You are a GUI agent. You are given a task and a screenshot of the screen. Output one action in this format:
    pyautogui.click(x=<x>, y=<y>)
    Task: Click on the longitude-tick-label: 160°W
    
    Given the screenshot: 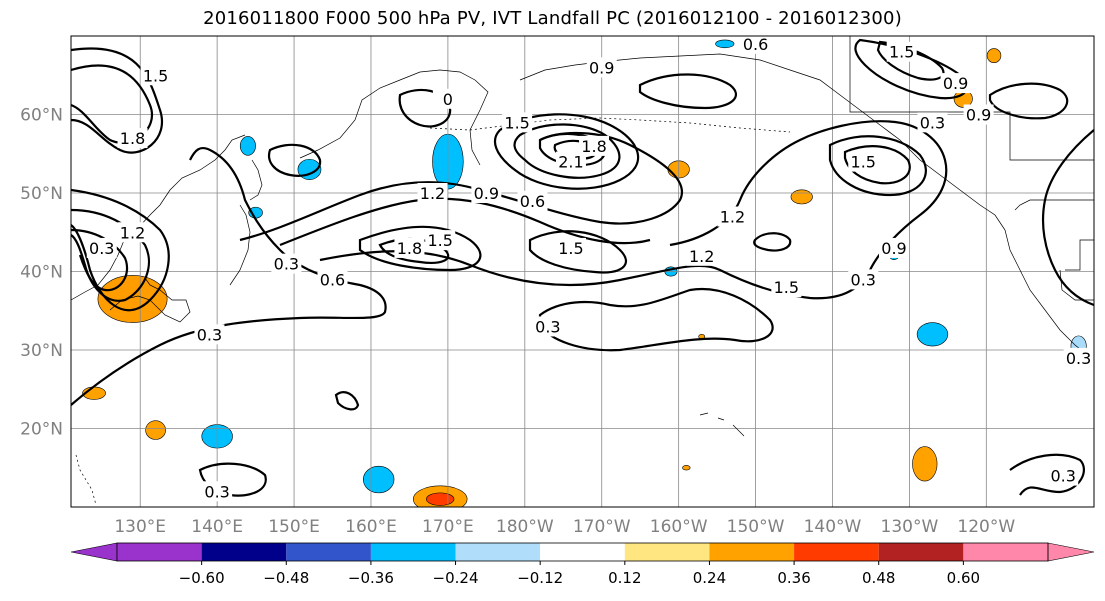 What is the action you would take?
    pyautogui.click(x=679, y=527)
    